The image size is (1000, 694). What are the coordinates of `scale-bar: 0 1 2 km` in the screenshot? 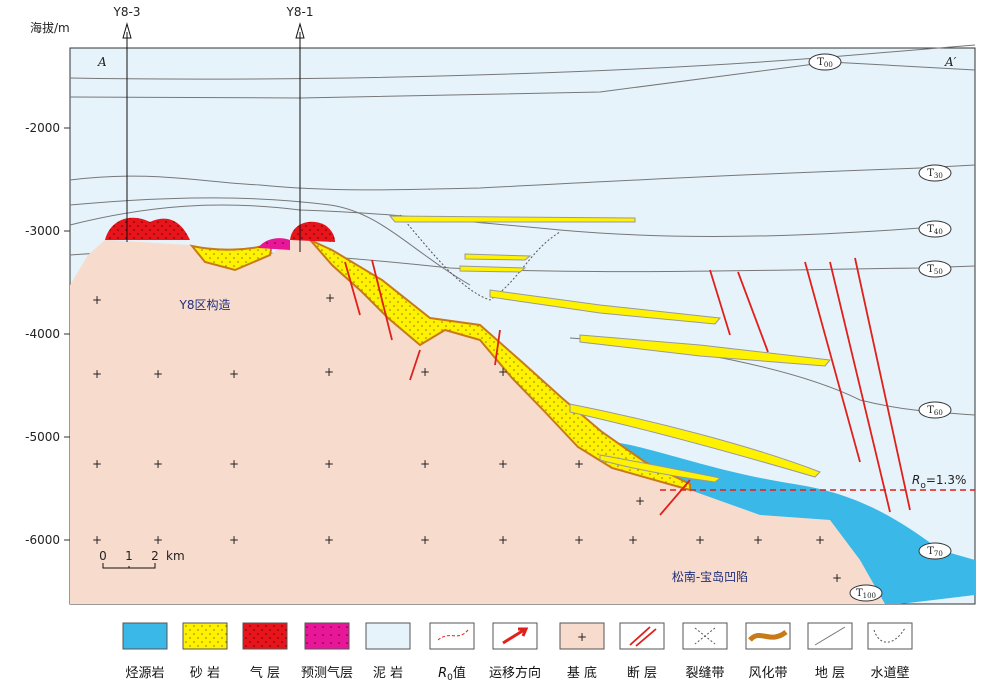 It's located at (142, 559).